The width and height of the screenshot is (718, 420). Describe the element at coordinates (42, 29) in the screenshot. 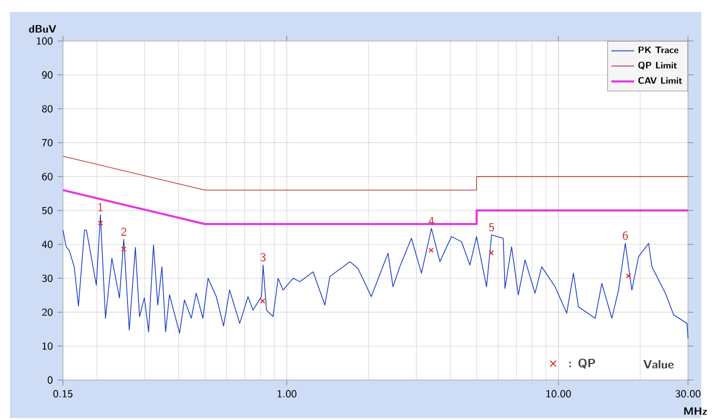

I see `y-axis-title: dBuV` at that location.